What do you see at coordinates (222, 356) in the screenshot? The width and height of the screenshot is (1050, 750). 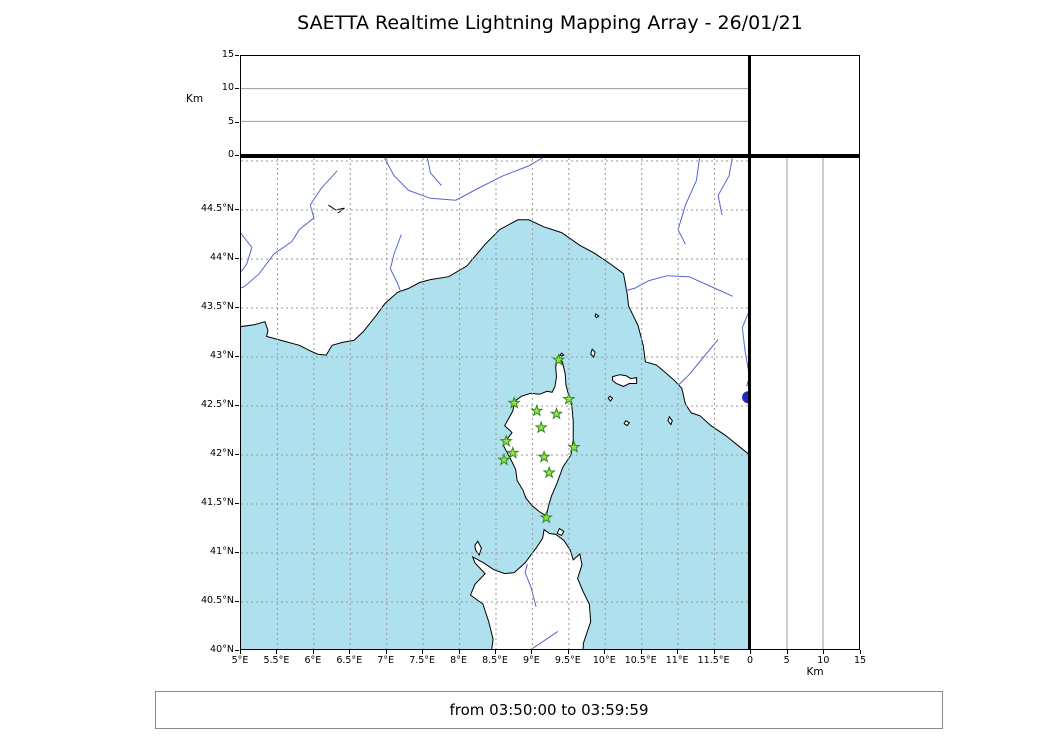 I see `lat-tick-label: 43°N` at bounding box center [222, 356].